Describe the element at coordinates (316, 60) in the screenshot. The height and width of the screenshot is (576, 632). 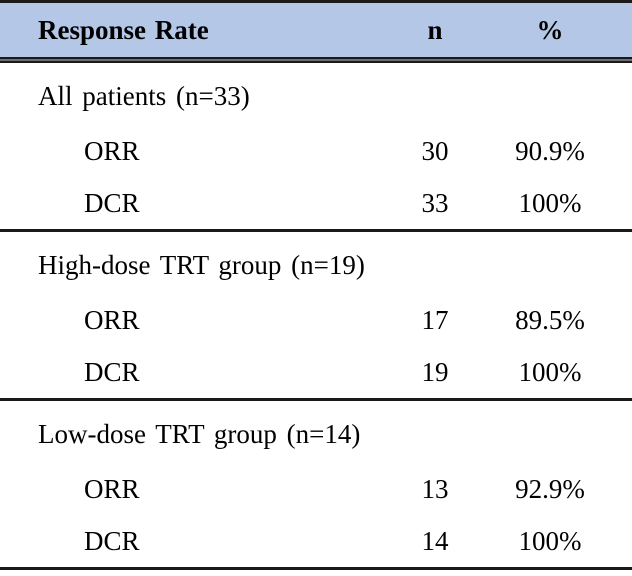
I see `header-double-rule` at that location.